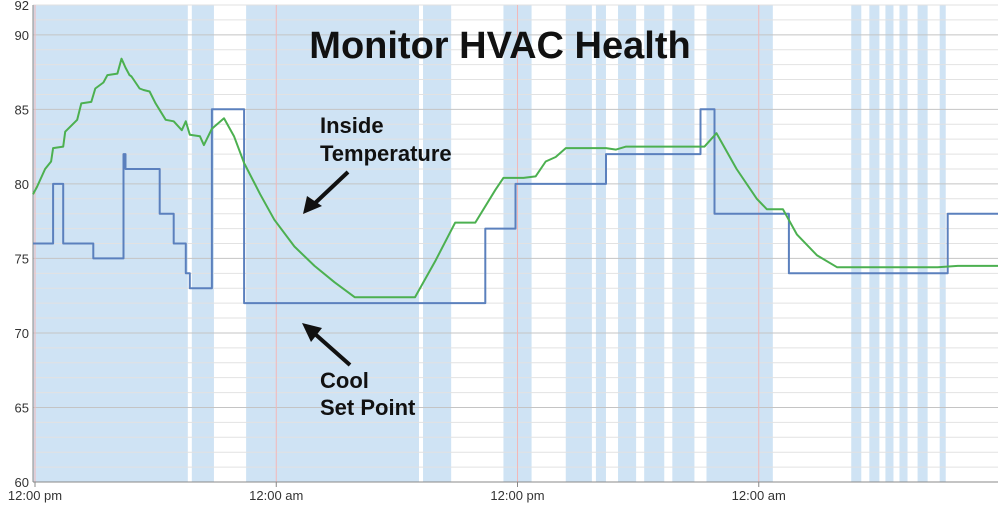  What do you see at coordinates (386, 153) in the screenshot?
I see `annotation-inside-line2: Temperature` at bounding box center [386, 153].